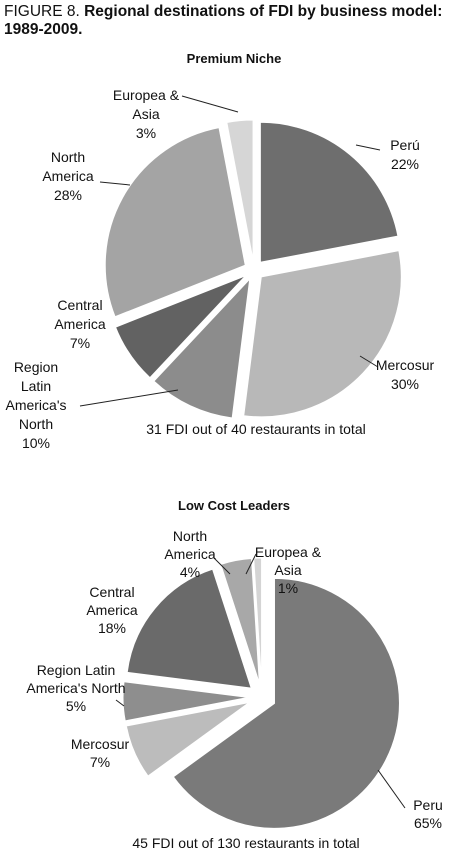 The image size is (455, 855). What do you see at coordinates (68, 195) in the screenshot?
I see `slice-label-line: 28%` at bounding box center [68, 195].